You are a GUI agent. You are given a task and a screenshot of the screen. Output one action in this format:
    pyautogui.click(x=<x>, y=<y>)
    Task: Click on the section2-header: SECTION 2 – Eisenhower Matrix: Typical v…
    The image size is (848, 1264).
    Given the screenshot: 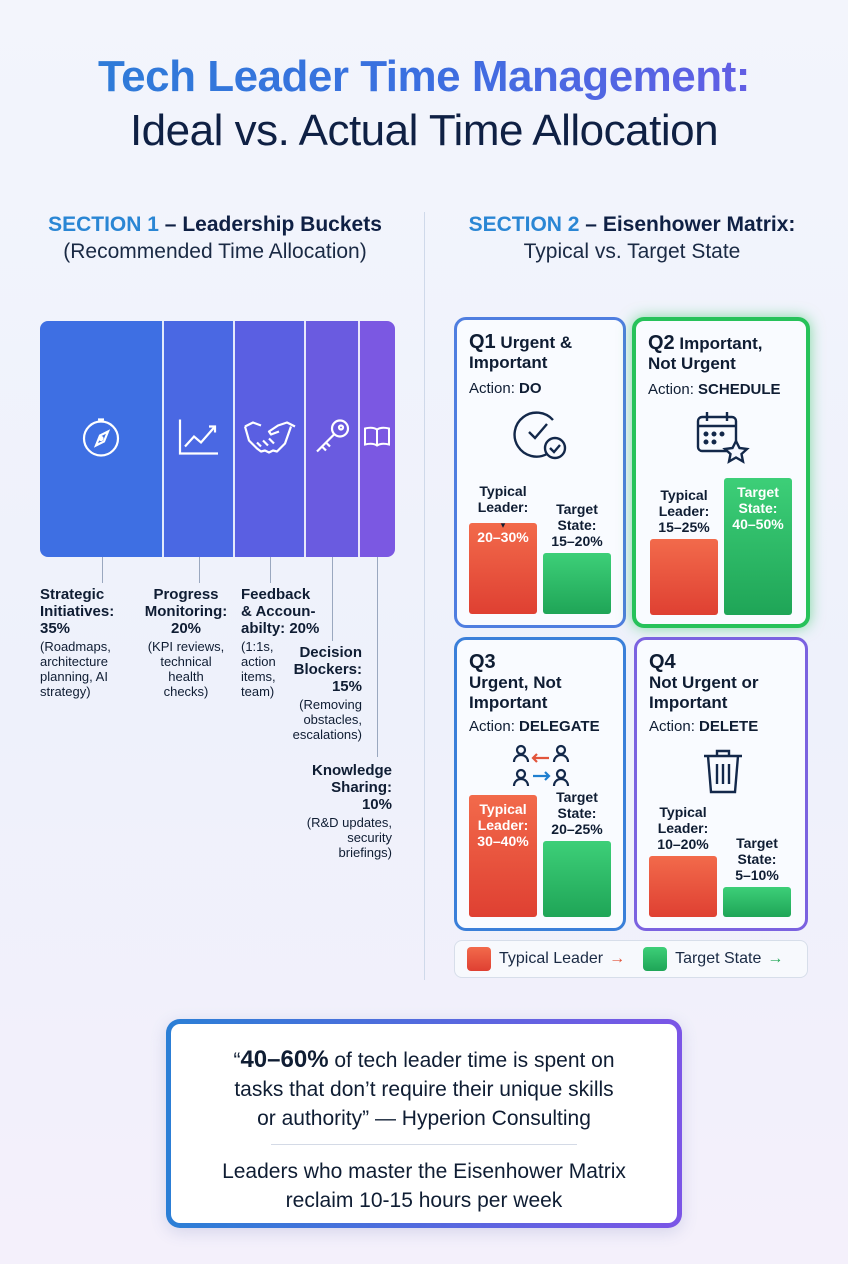 What is the action you would take?
    pyautogui.click(x=632, y=238)
    